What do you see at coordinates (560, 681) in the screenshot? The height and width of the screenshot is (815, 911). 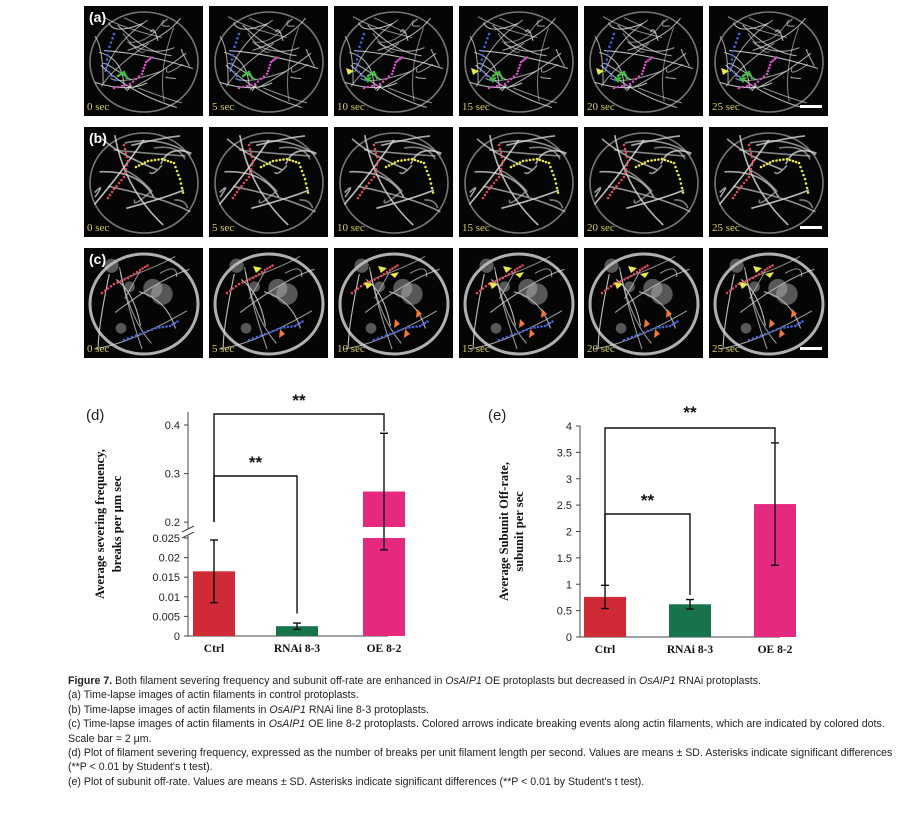 I see `caption-text: OE protoplasts but decreased in` at bounding box center [560, 681].